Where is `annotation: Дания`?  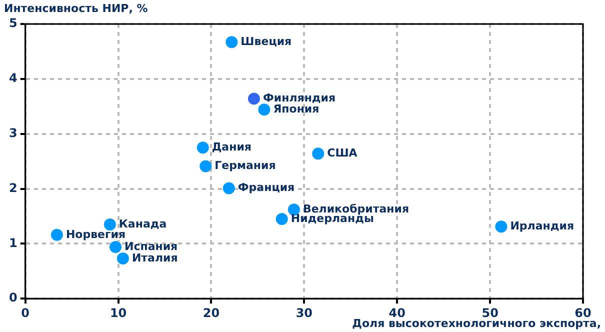 annotation: Дания is located at coordinates (232, 147).